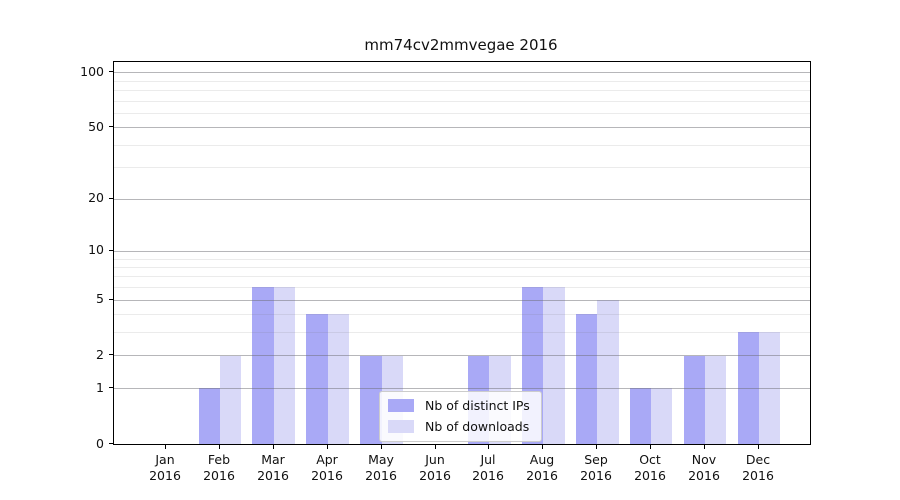 This screenshot has width=900, height=500. I want to click on legend: Nb of distinct IPs Nb of downloads, so click(460, 416).